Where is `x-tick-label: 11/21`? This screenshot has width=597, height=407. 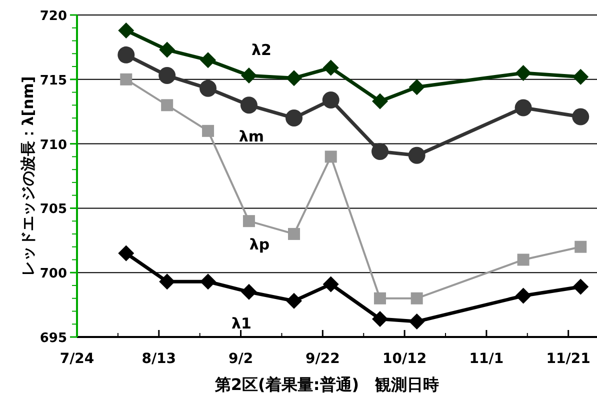
x-tick-label: 11/21 is located at coordinates (568, 359).